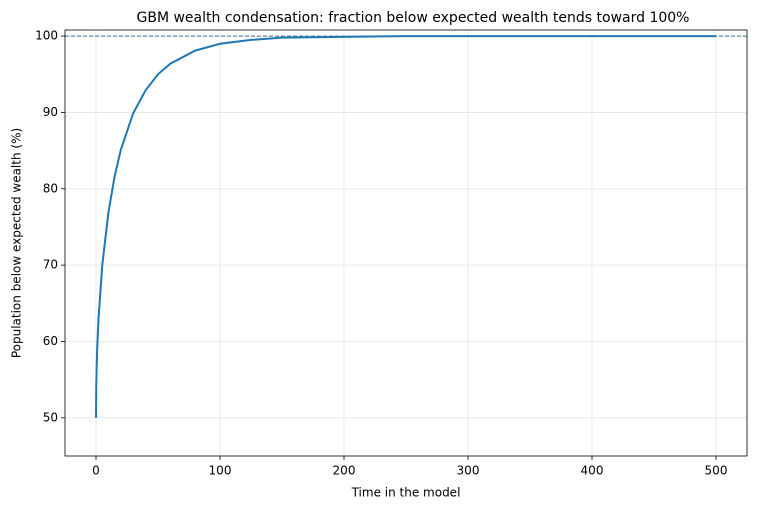 This screenshot has width=773, height=509. Describe the element at coordinates (344, 471) in the screenshot. I see `x-tick-label: 200` at that location.